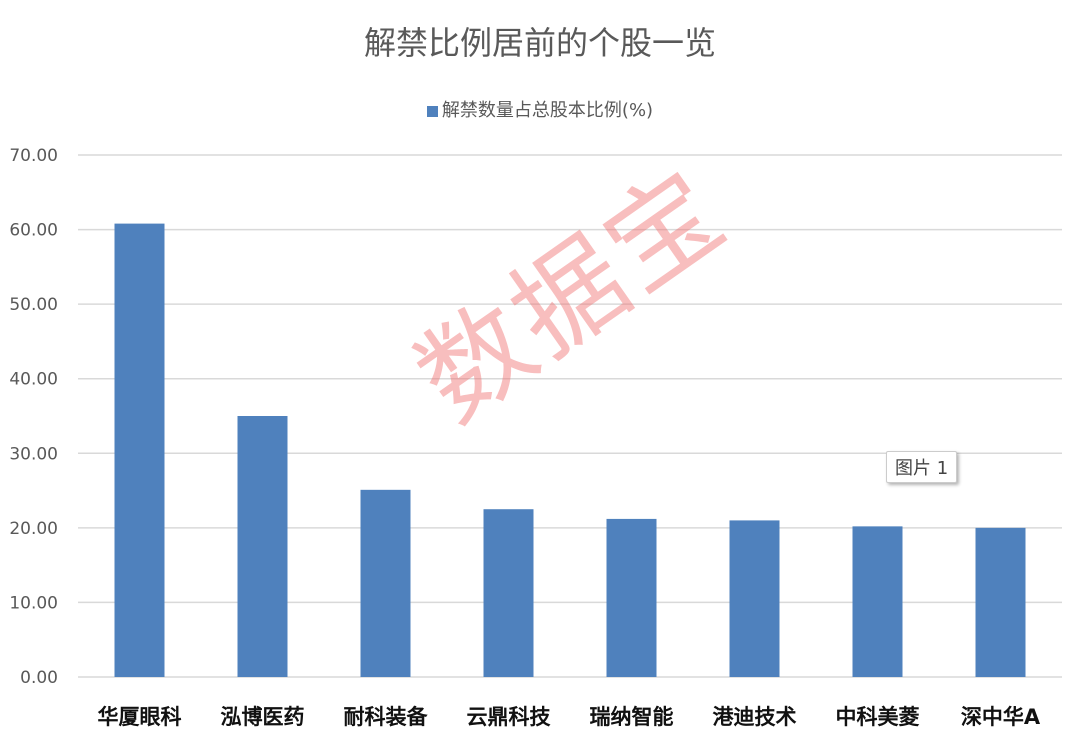  What do you see at coordinates (140, 717) in the screenshot?
I see `x-tick-label: 华厦眼科` at bounding box center [140, 717].